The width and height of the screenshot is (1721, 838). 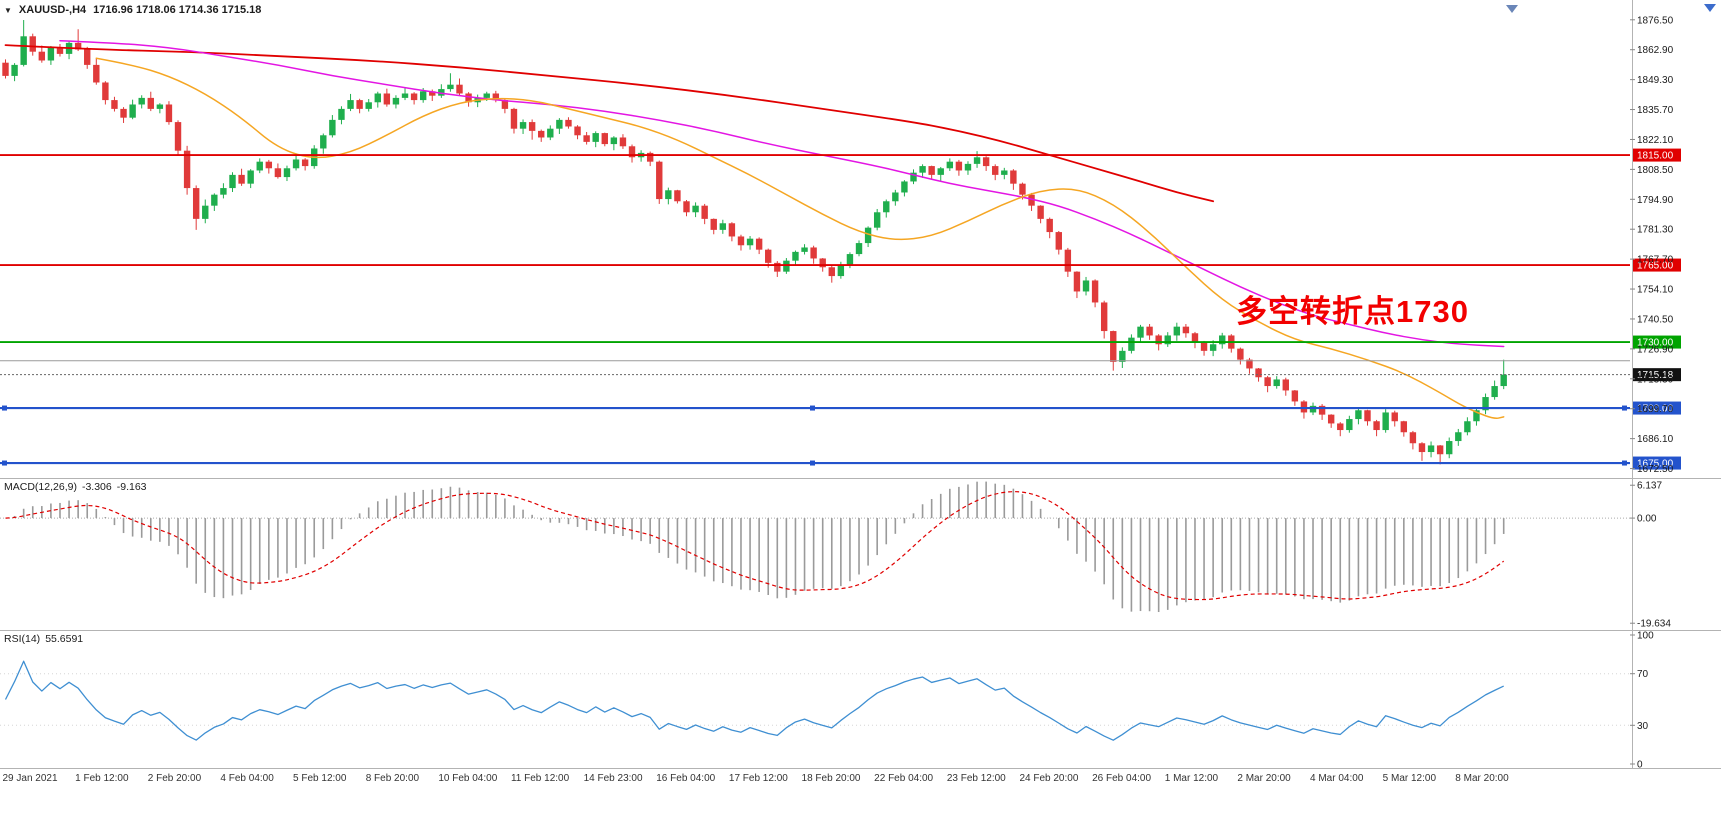 I want to click on svg-text: 1715.18, so click(x=1655, y=375).